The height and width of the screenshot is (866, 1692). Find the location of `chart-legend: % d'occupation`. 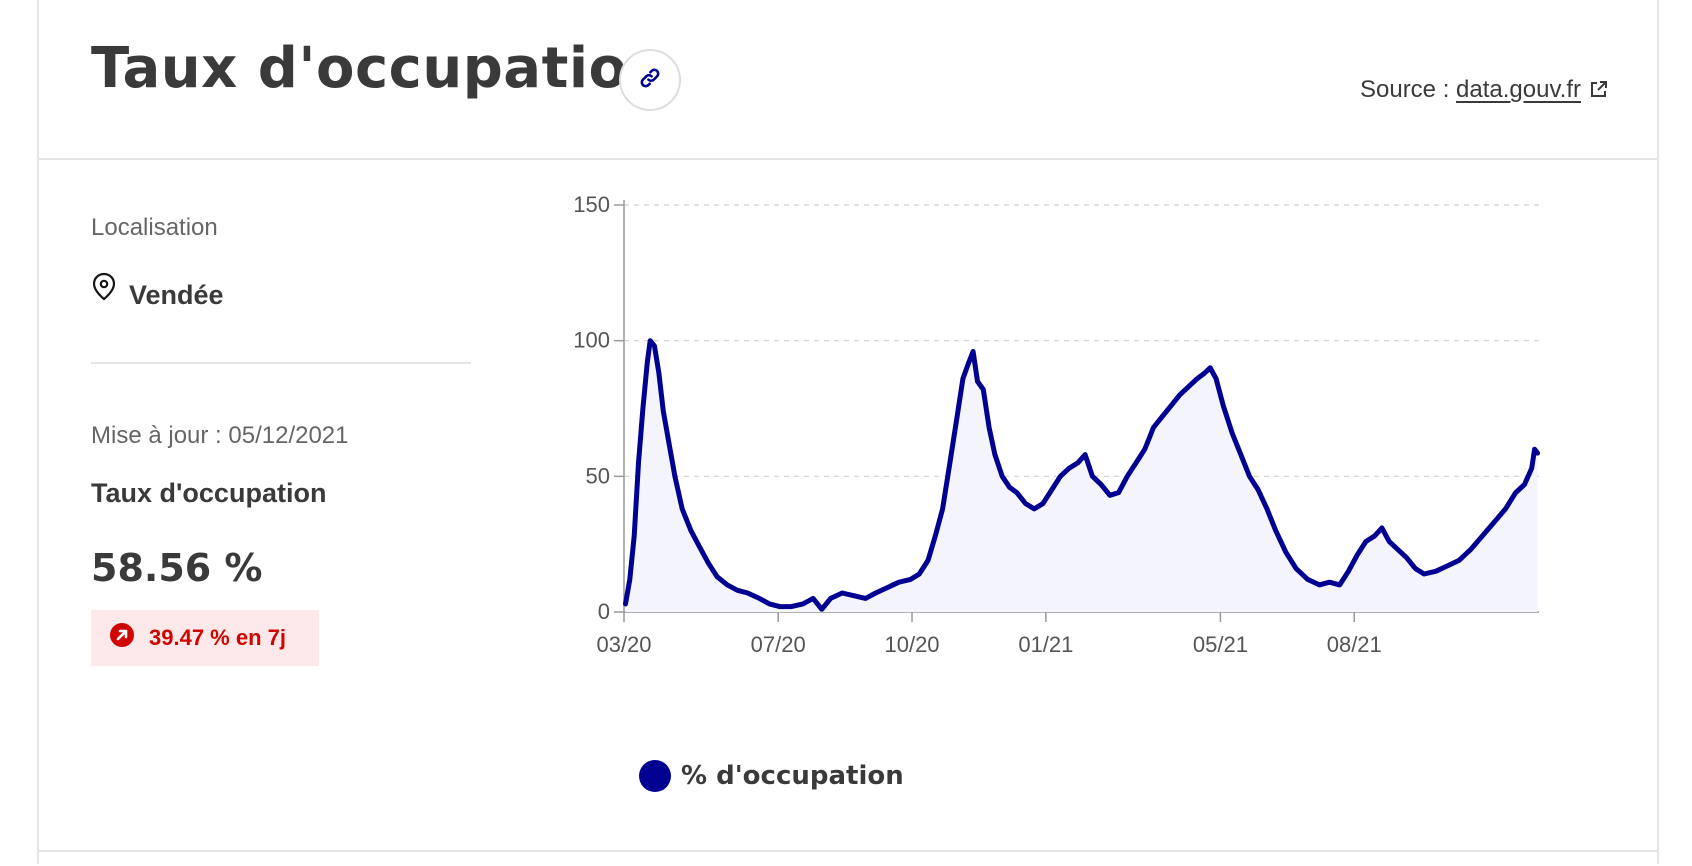

chart-legend: % d'occupation is located at coordinates (771, 776).